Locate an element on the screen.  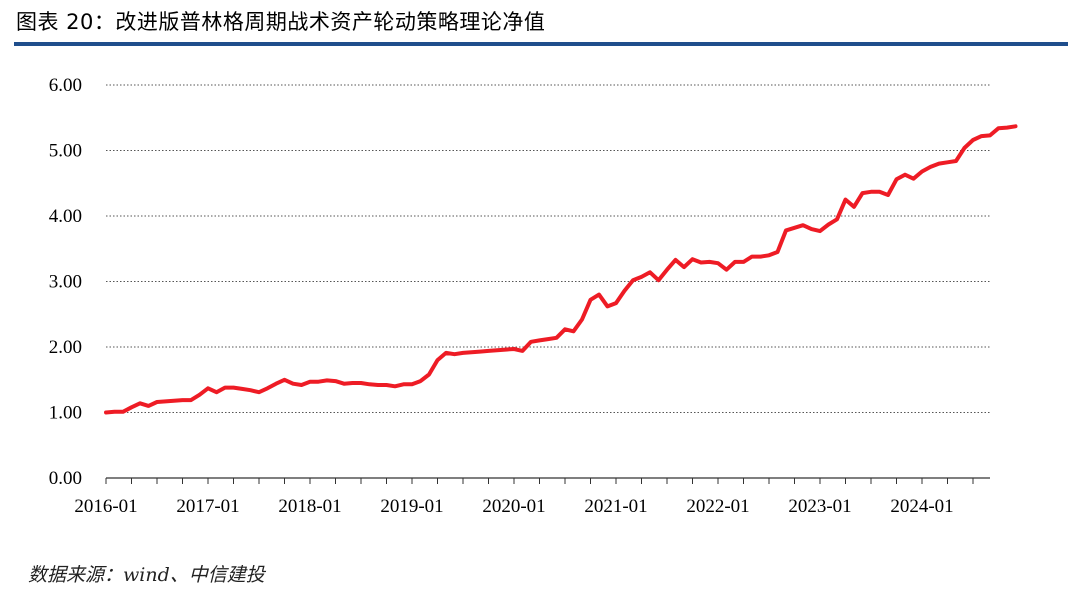
x-tick-label: 2019-01 is located at coordinates (411, 506).